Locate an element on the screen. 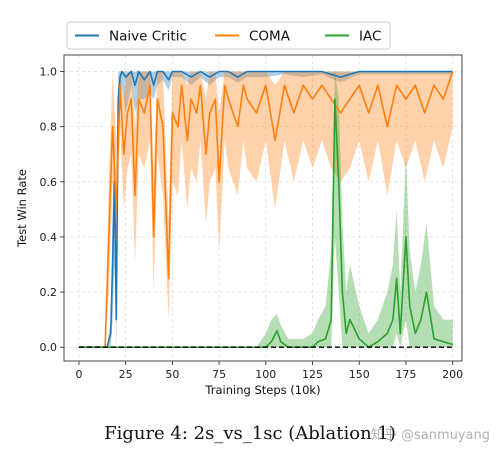 The height and width of the screenshot is (456, 500). figure-caption: Figure 4: 2s_vs_1sc (Ablation 1) is located at coordinates (250, 433).